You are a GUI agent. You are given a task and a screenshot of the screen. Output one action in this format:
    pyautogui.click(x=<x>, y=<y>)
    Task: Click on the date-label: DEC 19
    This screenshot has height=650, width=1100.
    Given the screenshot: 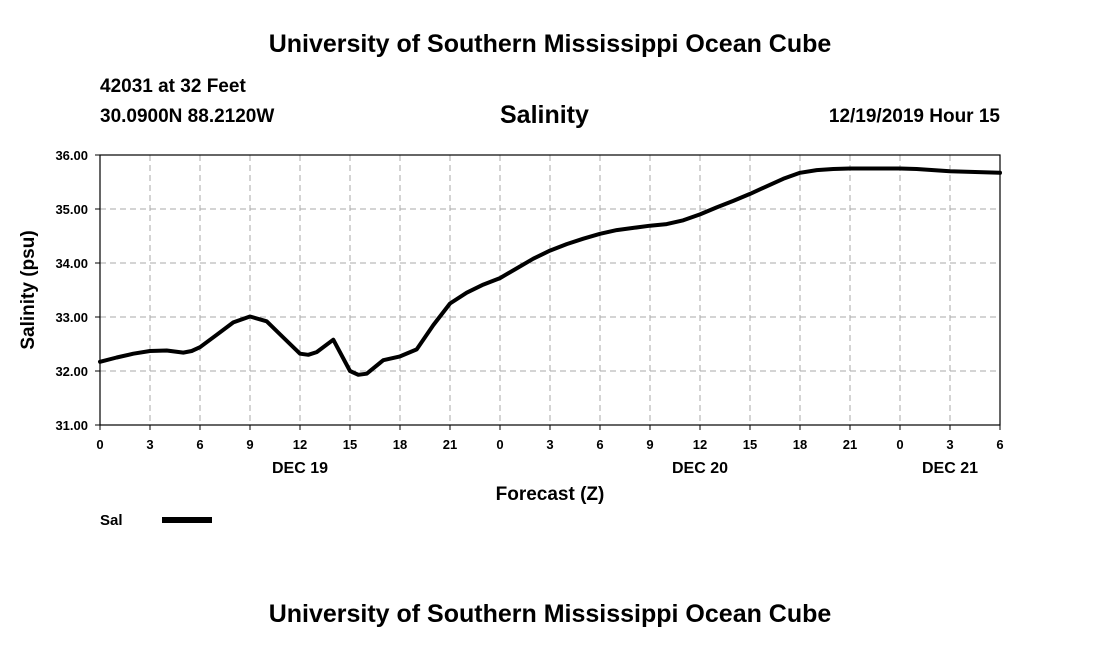 What is the action you would take?
    pyautogui.click(x=300, y=468)
    